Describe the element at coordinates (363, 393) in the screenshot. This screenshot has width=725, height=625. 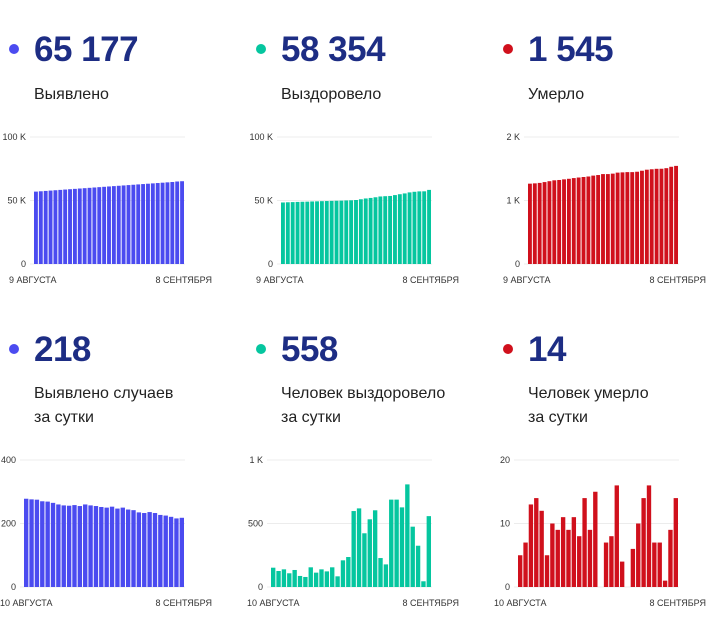
I see `label-line: Человек выздоровело` at that location.